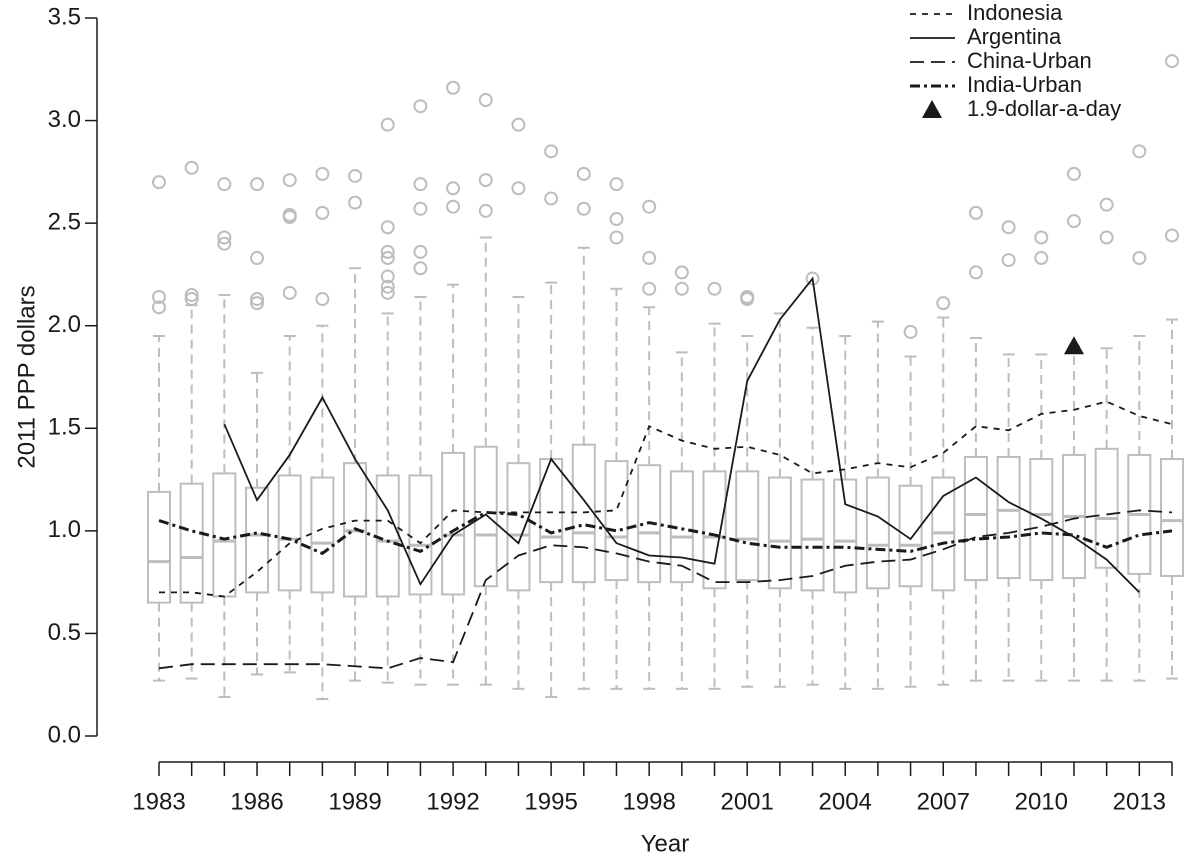  What do you see at coordinates (26, 376) in the screenshot?
I see `y-axis-label: 2011 PPP dollars` at bounding box center [26, 376].